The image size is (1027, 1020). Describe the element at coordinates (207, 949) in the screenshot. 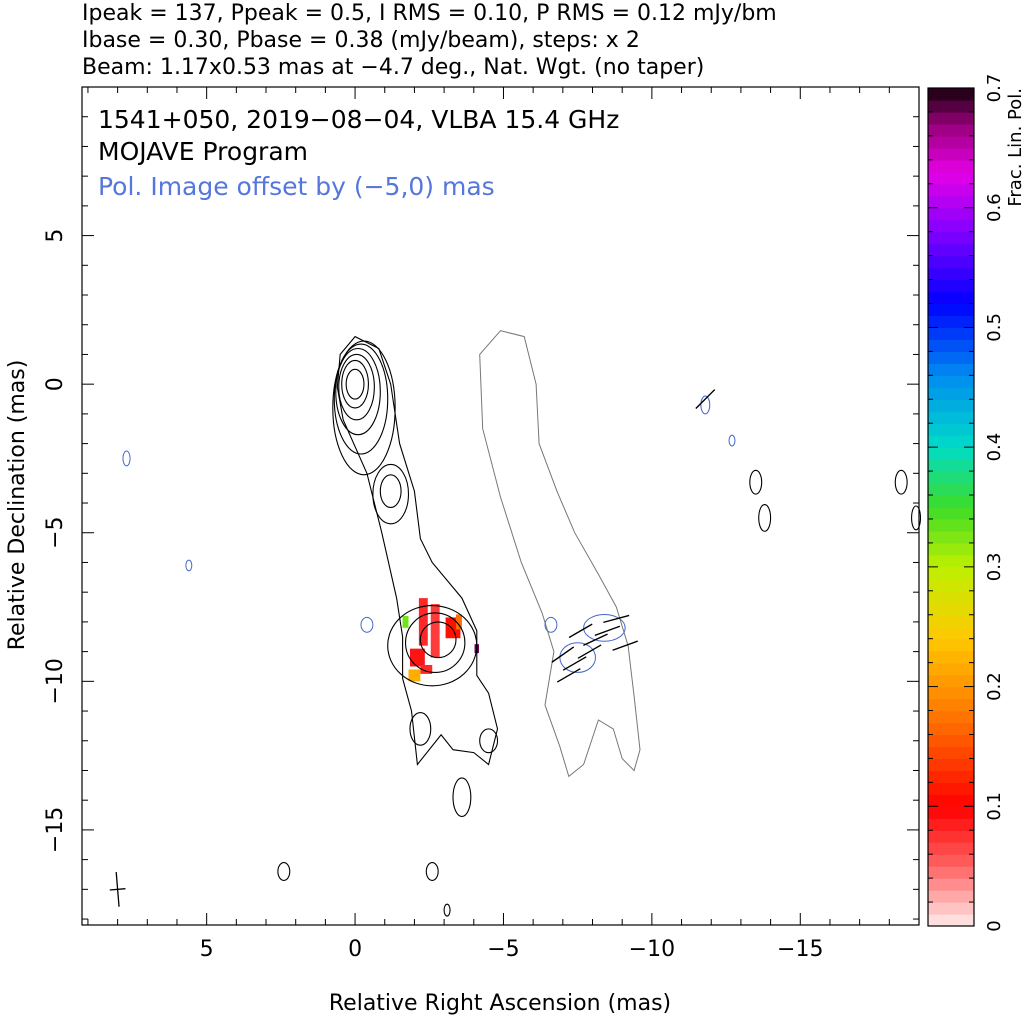

I see `x-tick-label: 5` at that location.